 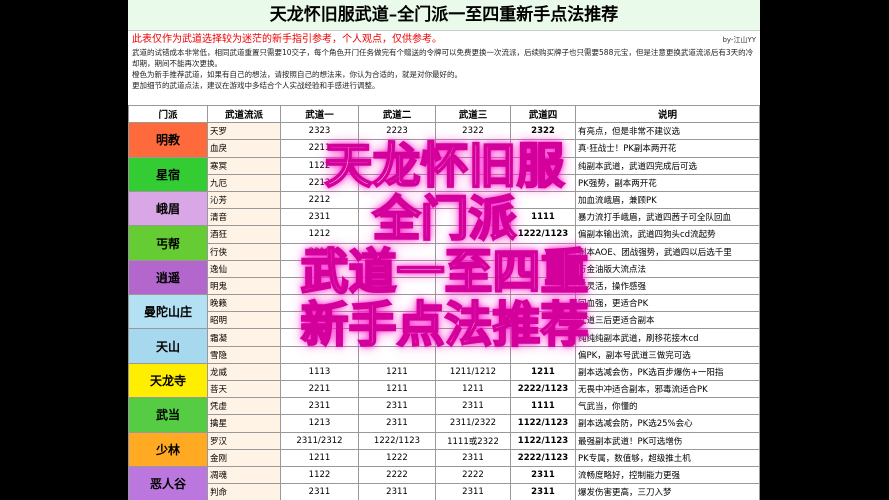 I want to click on style-name: 金刚, so click(x=244, y=457).